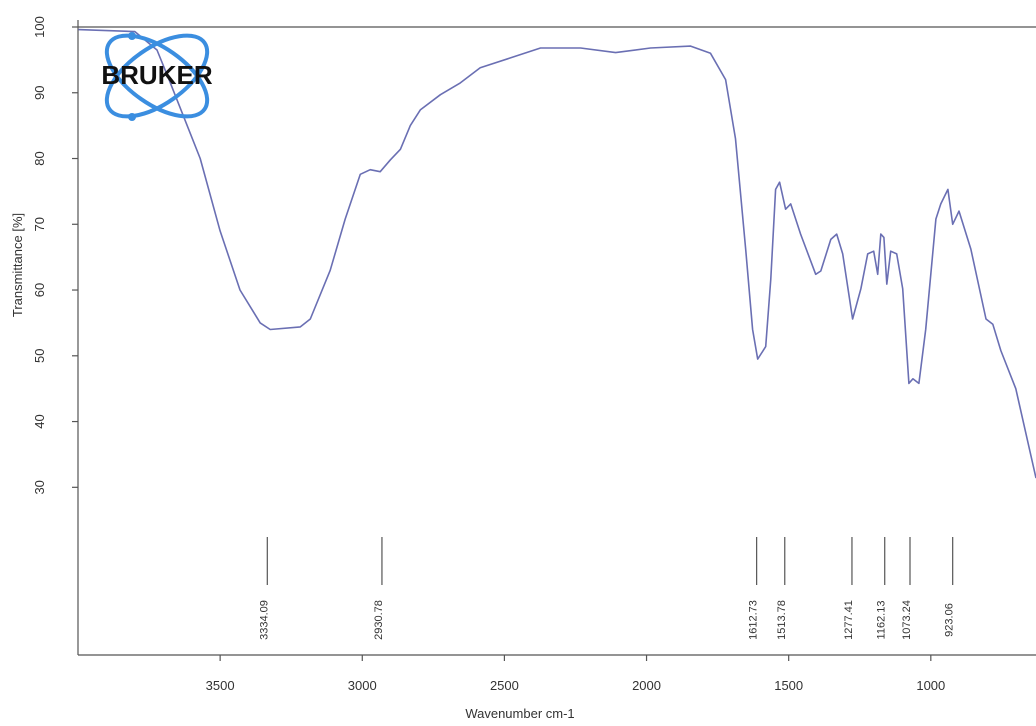 Image resolution: width=1036 pixels, height=726 pixels. Describe the element at coordinates (17, 265) in the screenshot. I see `y-axis-label: Transmittance [%]` at that location.